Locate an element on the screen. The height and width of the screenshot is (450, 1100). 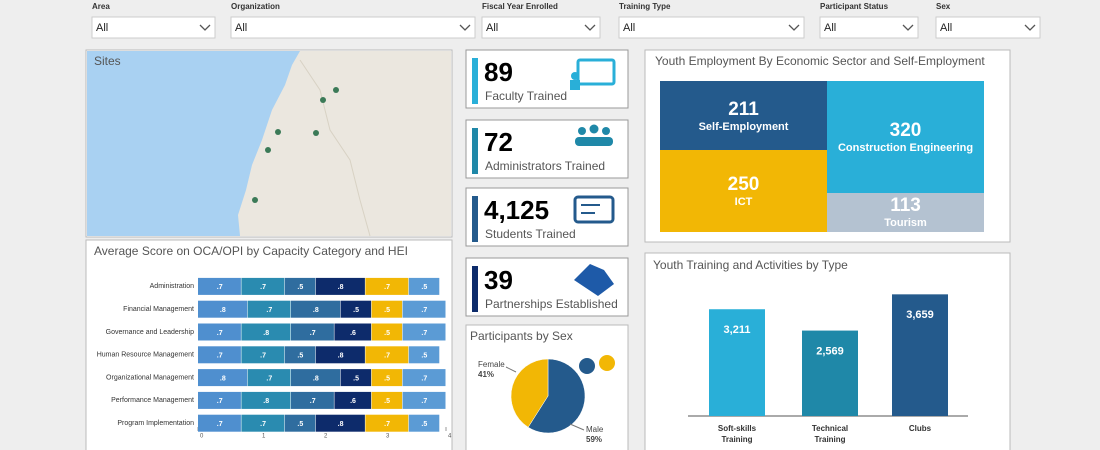
filter-label: Training Type is located at coordinates (645, 6).